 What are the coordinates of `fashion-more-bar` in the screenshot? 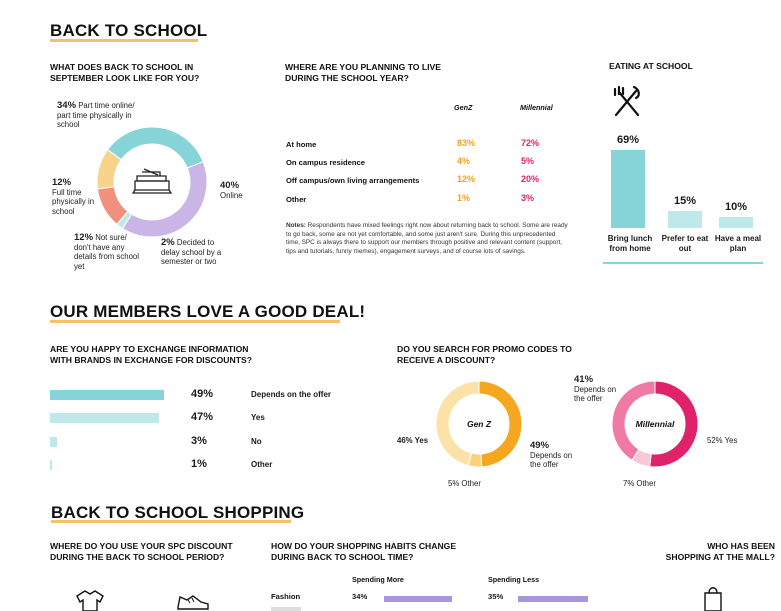 It's located at (418, 599).